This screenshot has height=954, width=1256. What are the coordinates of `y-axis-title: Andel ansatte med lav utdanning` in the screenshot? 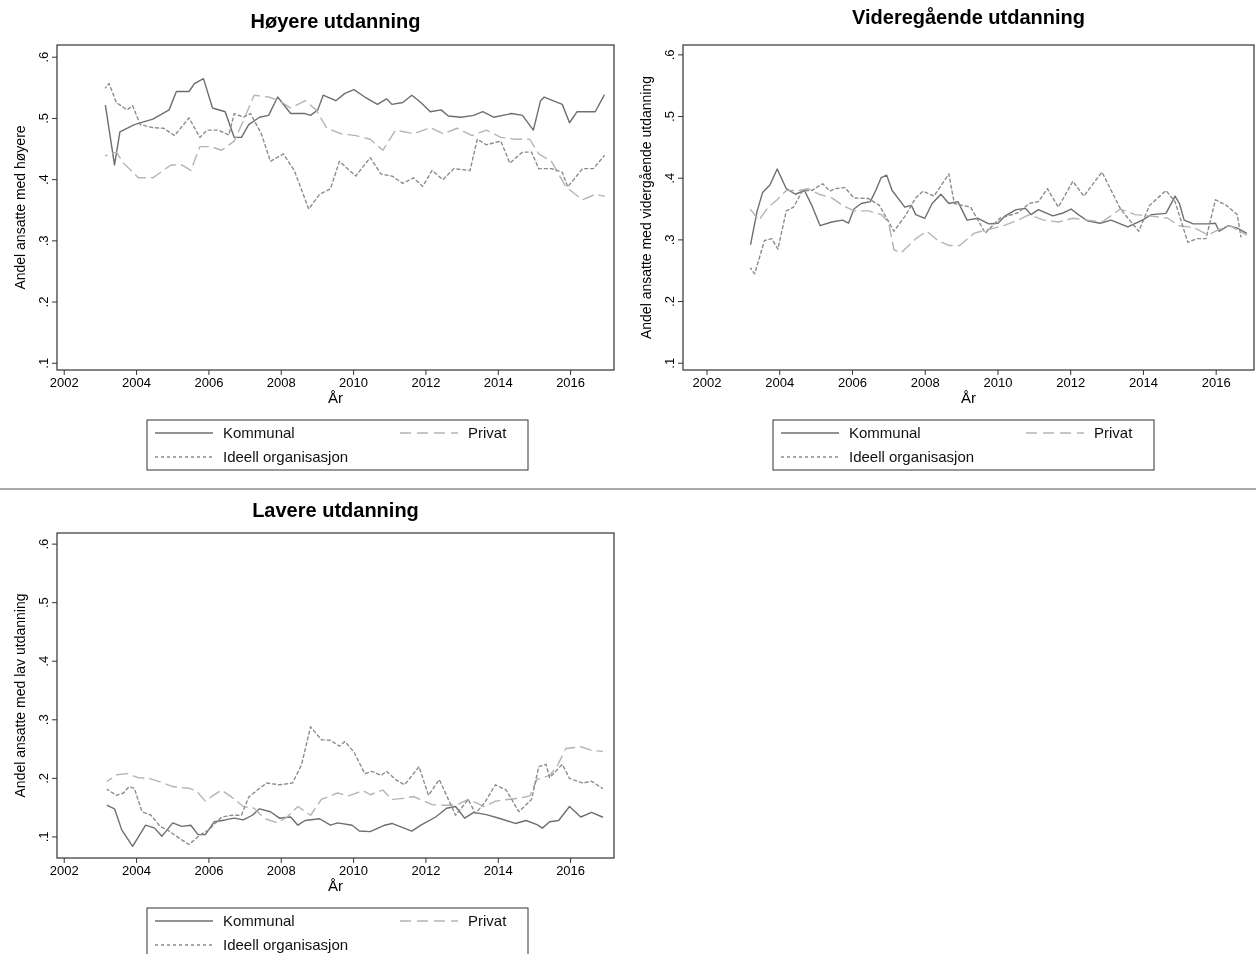 It's located at (20, 695).